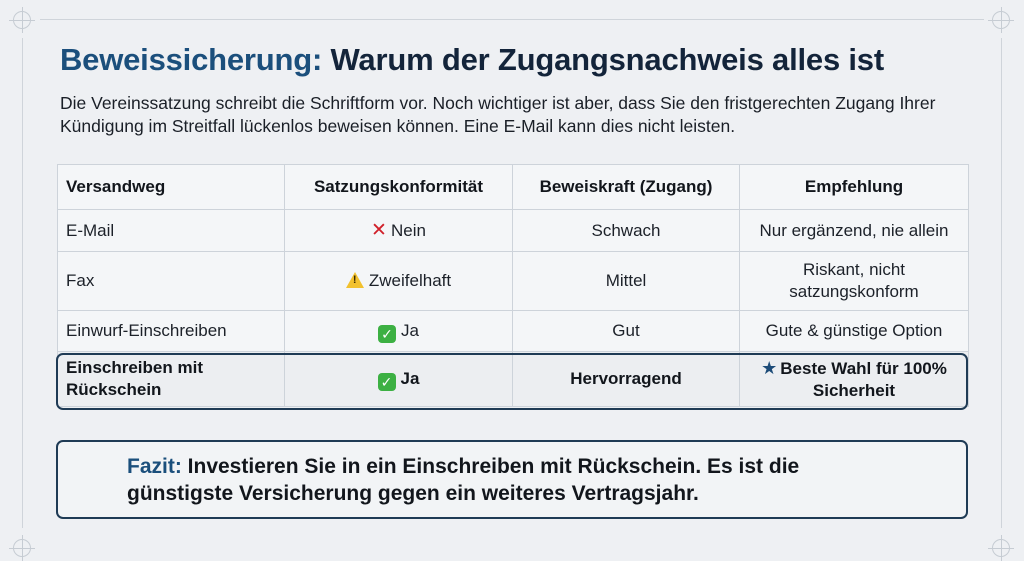  Describe the element at coordinates (1001, 548) in the screenshot. I see `crop-mark-bottom-right-icon` at that location.